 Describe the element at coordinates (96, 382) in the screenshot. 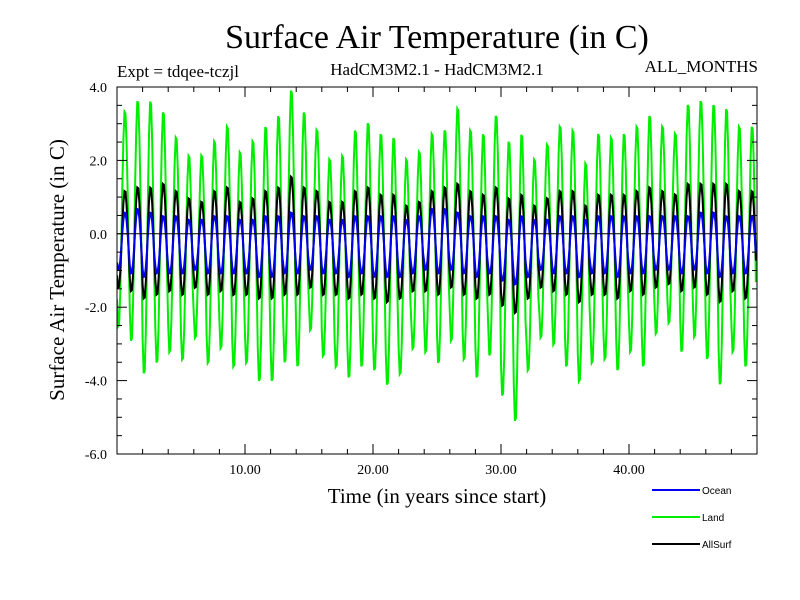

I see `y-tick-label: -4.0` at that location.